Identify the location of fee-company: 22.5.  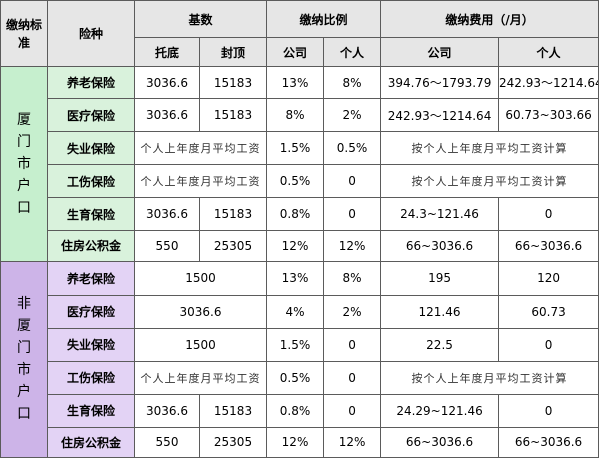
(440, 344).